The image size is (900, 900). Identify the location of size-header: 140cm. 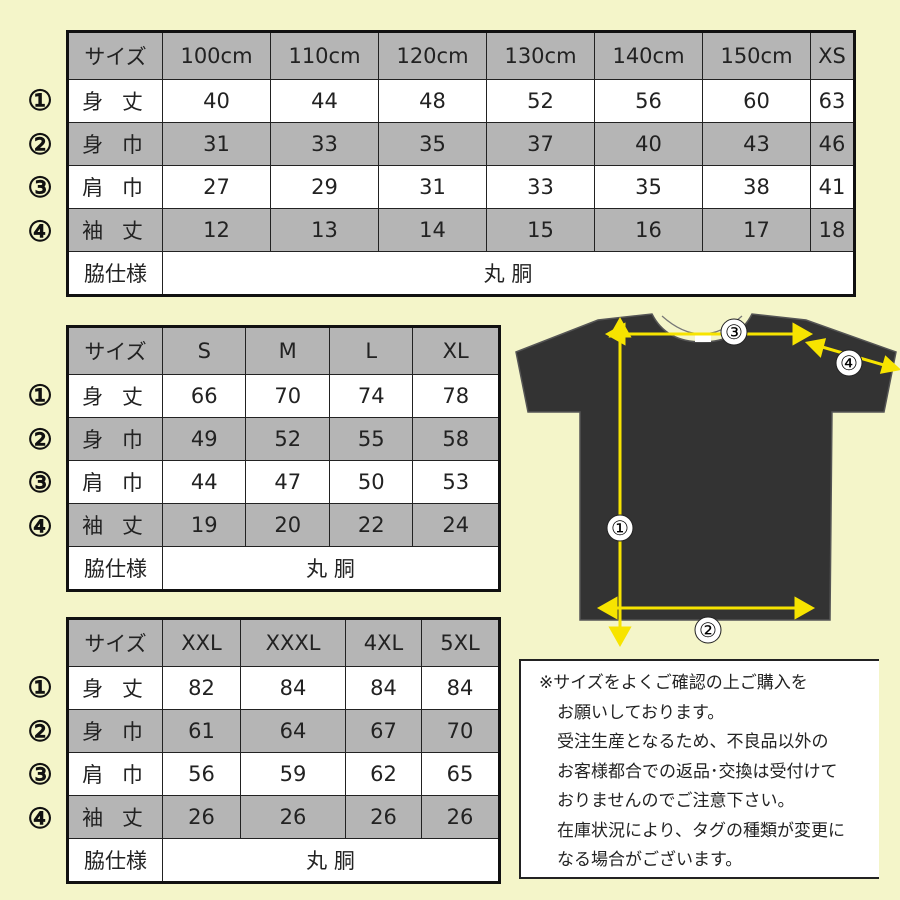
(648, 55).